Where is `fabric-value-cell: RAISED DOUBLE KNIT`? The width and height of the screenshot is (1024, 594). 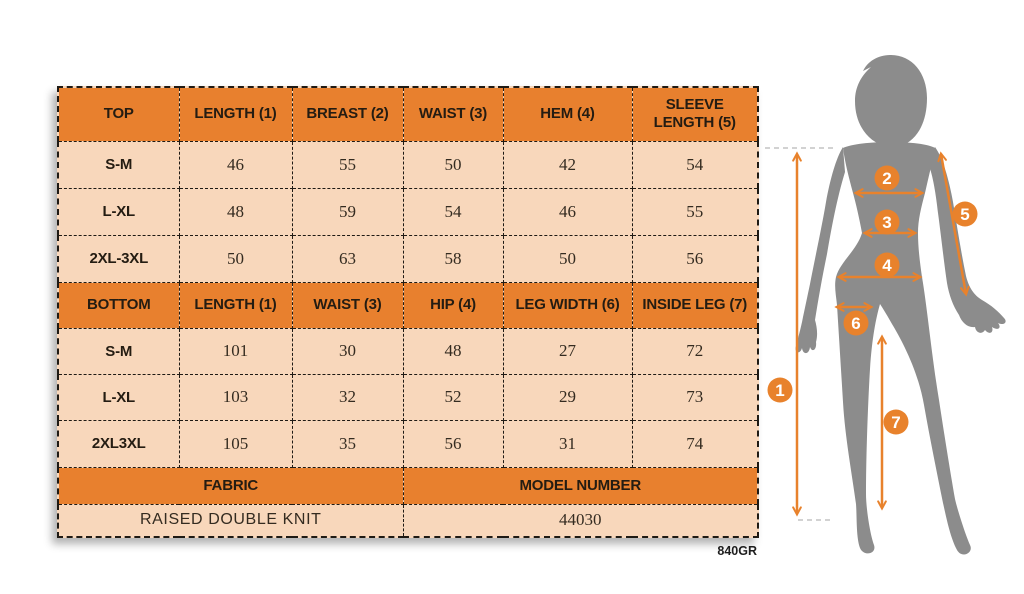 fabric-value-cell: RAISED DOUBLE KNIT is located at coordinates (230, 520).